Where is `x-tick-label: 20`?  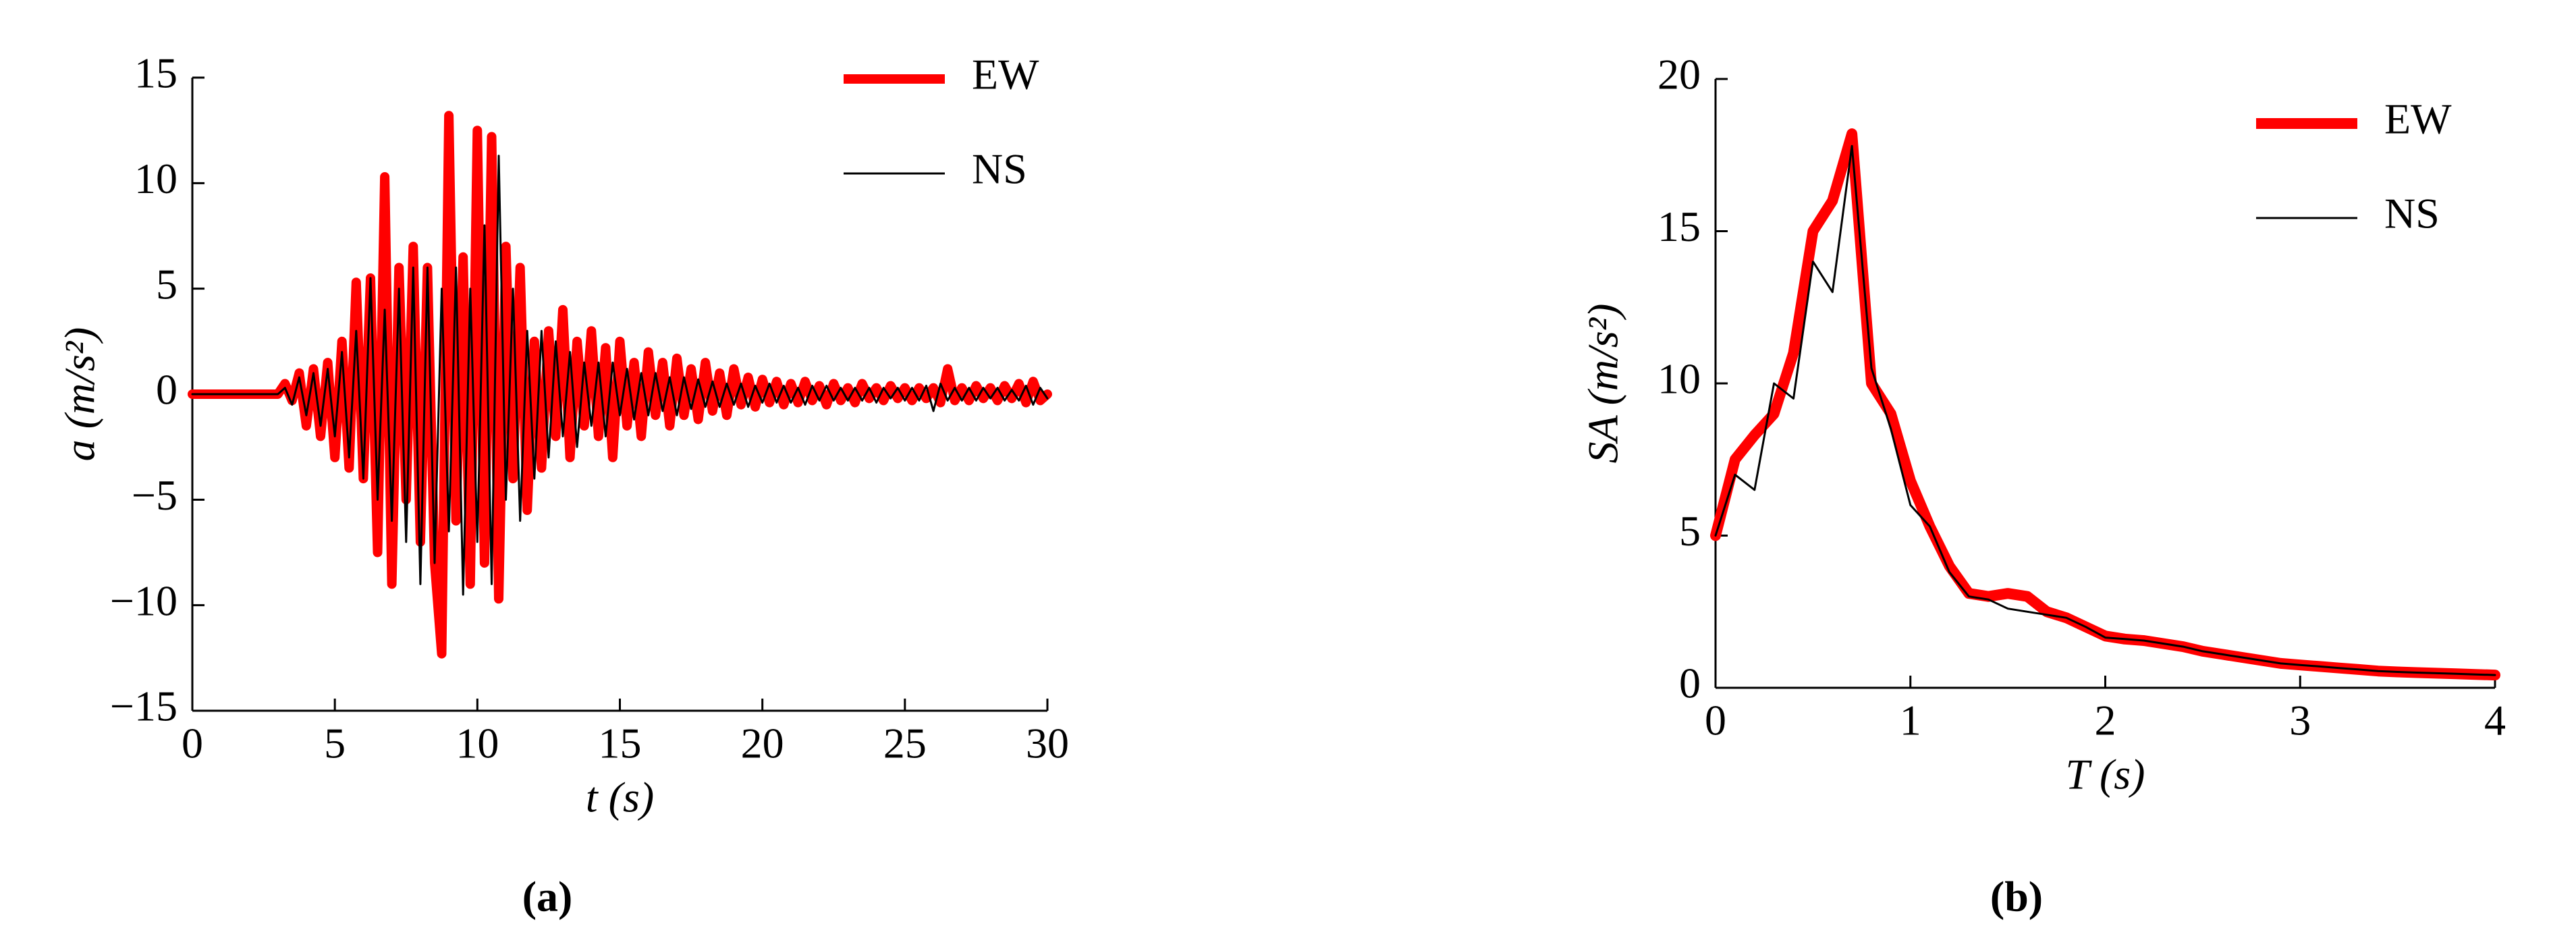
x-tick-label: 20 is located at coordinates (762, 743).